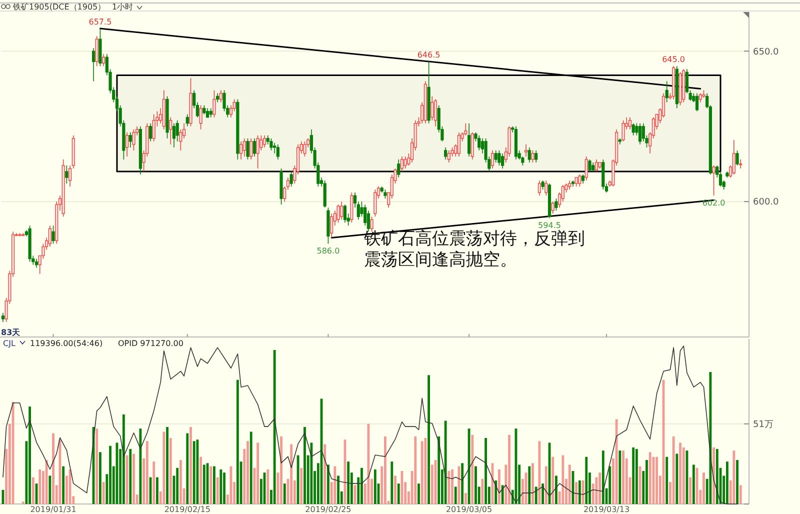  I want to click on x-tick-label: 2019/01/31, so click(53, 509).